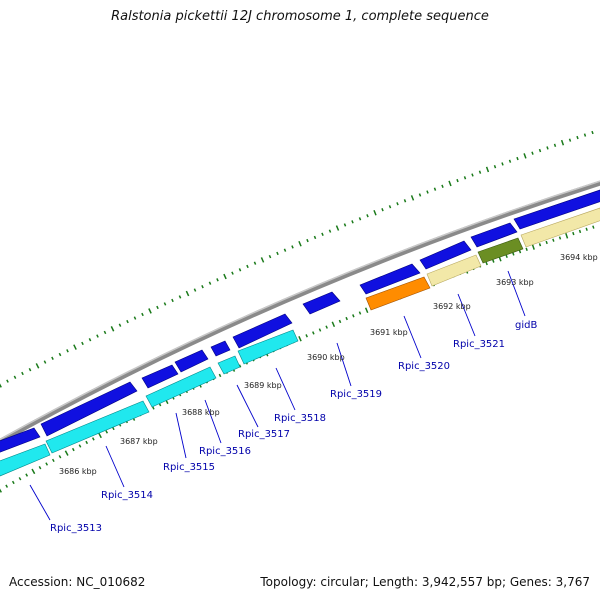 Image resolution: width=600 pixels, height=600 pixels. Describe the element at coordinates (189, 467) in the screenshot. I see `gene-label: Rpic_3515` at that location.